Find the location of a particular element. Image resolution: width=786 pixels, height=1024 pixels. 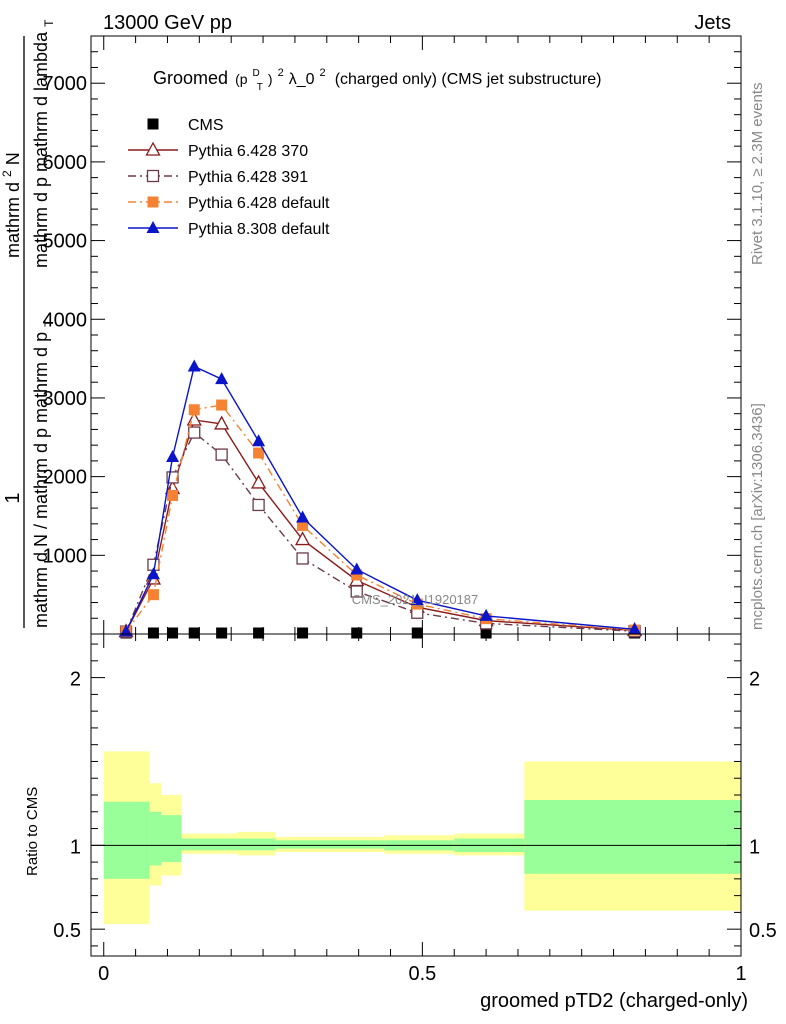

title-close: ) is located at coordinates (270, 79).